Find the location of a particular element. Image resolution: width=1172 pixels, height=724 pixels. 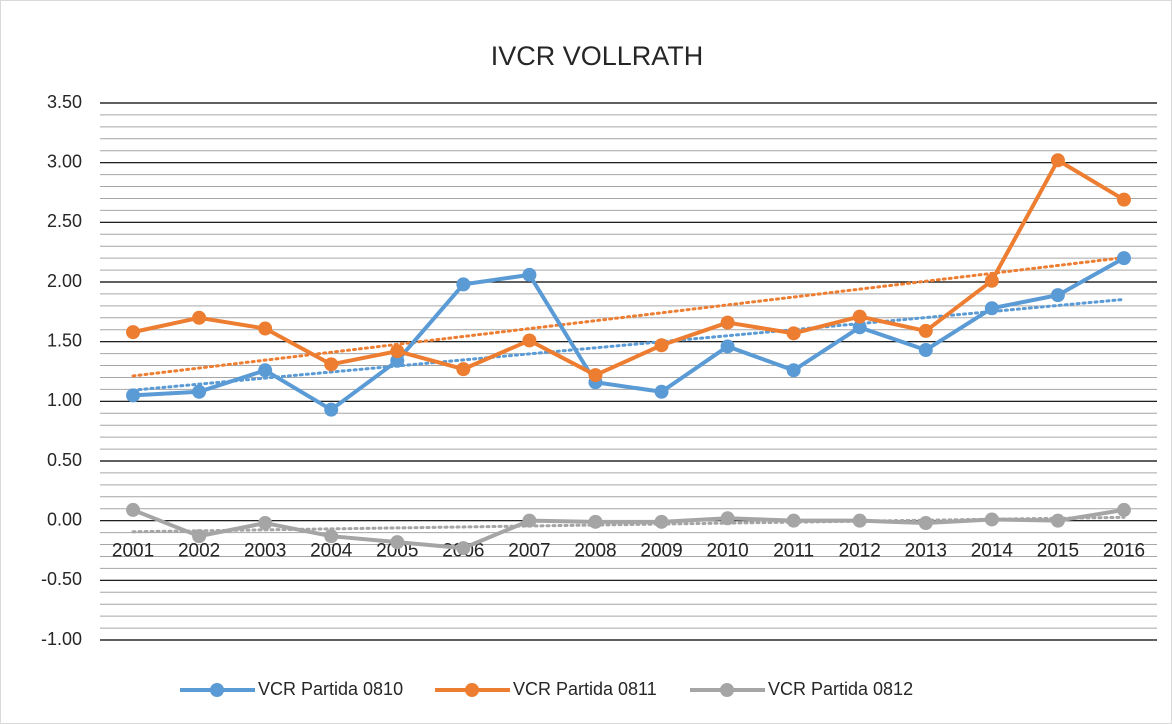

x-tick-label: 2003 is located at coordinates (265, 551).